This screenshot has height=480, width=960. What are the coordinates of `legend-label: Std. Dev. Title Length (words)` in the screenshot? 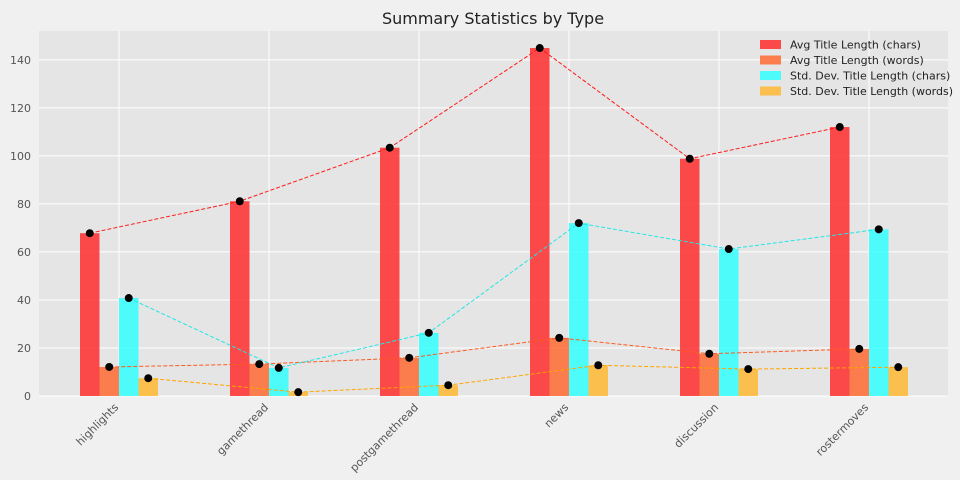 It's located at (871, 91).